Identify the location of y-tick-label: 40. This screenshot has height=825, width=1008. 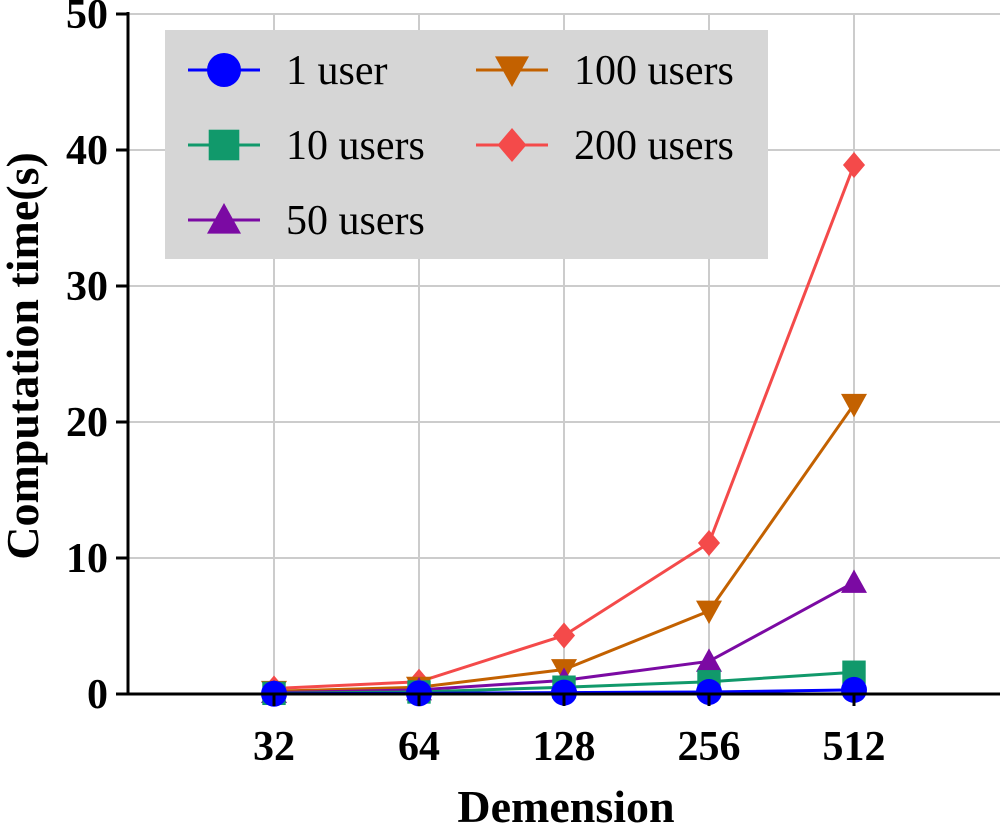
(87, 151).